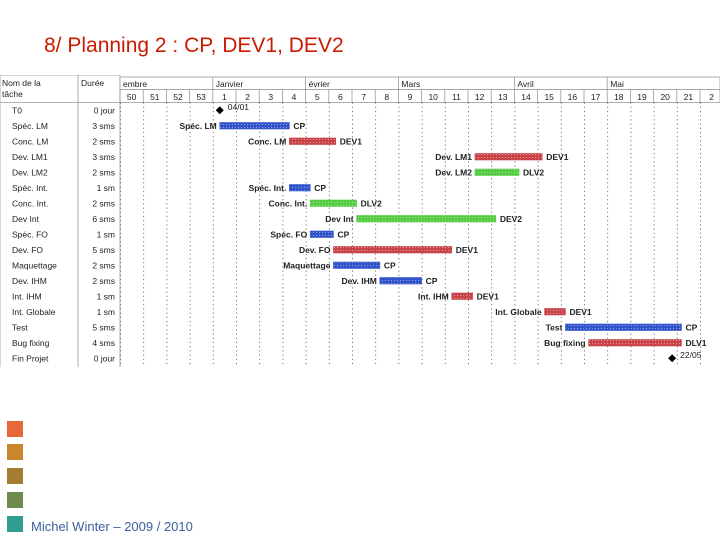  What do you see at coordinates (27, 250) in the screenshot?
I see `task-name: Dev. FO` at bounding box center [27, 250].